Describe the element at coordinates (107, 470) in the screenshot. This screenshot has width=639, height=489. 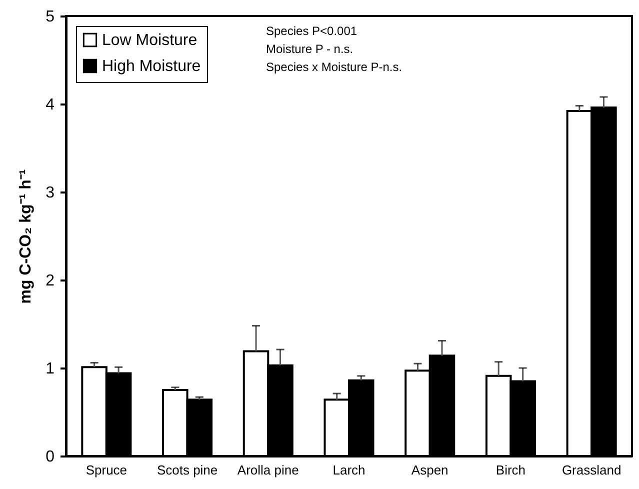
I see `x-tick-label: Spruce` at that location.